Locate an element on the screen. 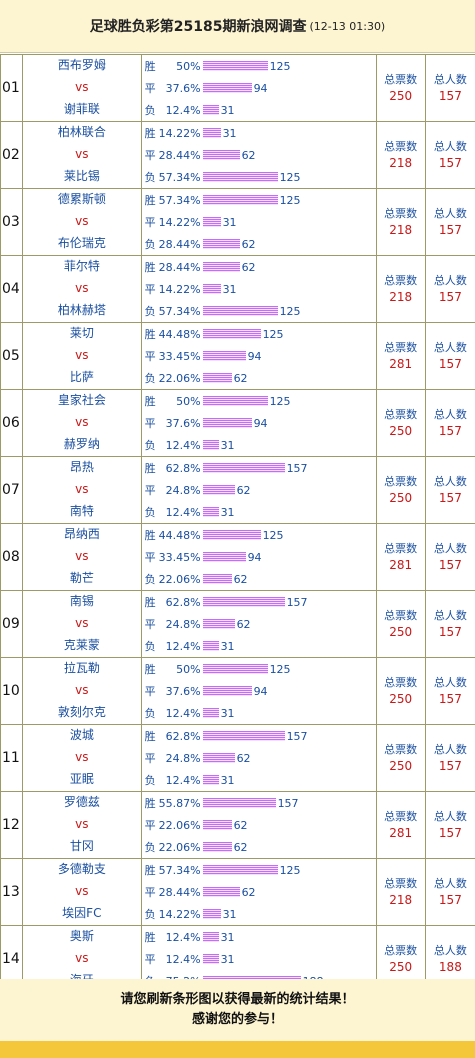 This screenshot has height=1058, width=475. draw-row: 平 14.22% 31 is located at coordinates (259, 222).